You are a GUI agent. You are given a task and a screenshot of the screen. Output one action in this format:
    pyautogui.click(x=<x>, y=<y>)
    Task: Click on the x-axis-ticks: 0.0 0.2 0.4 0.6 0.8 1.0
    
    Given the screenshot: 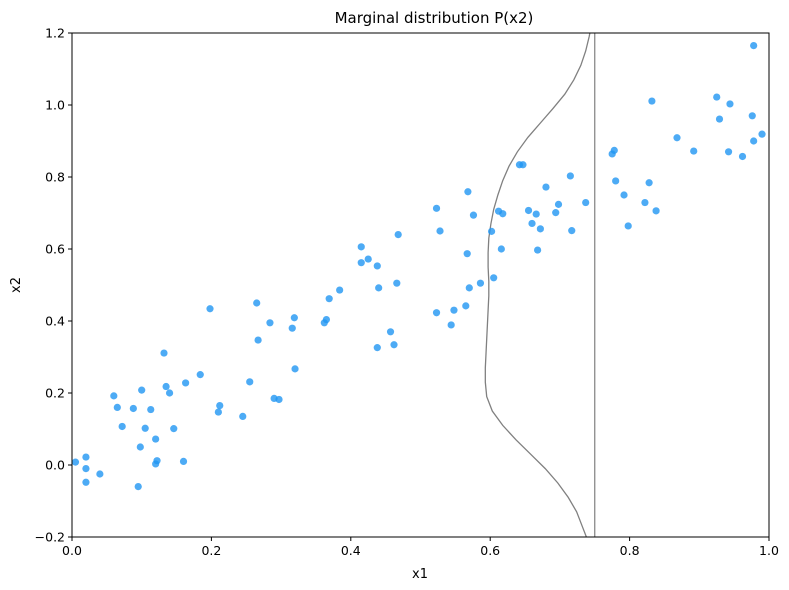 What is the action you would take?
    pyautogui.click(x=420, y=547)
    